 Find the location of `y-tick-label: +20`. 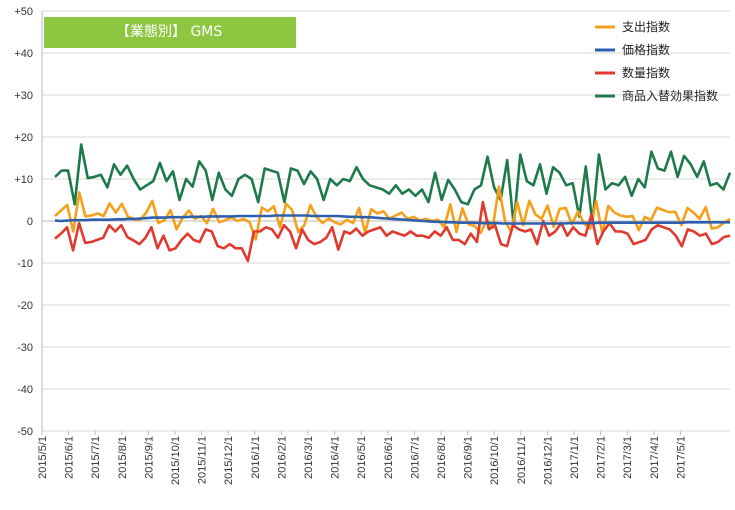

y-tick-label: +20 is located at coordinates (23, 138).